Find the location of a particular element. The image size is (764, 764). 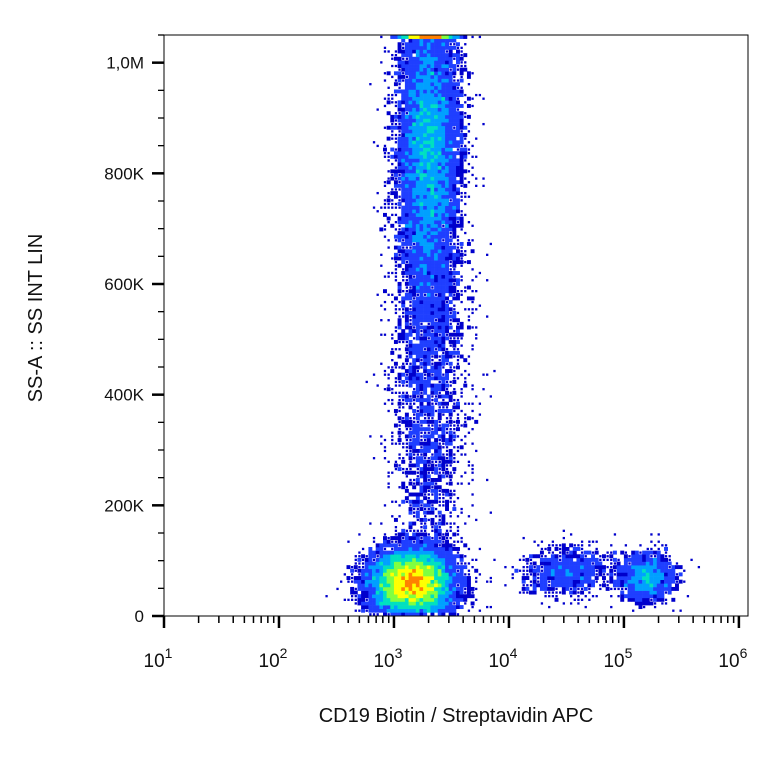

x-tick-label: 105 is located at coordinates (617, 658).